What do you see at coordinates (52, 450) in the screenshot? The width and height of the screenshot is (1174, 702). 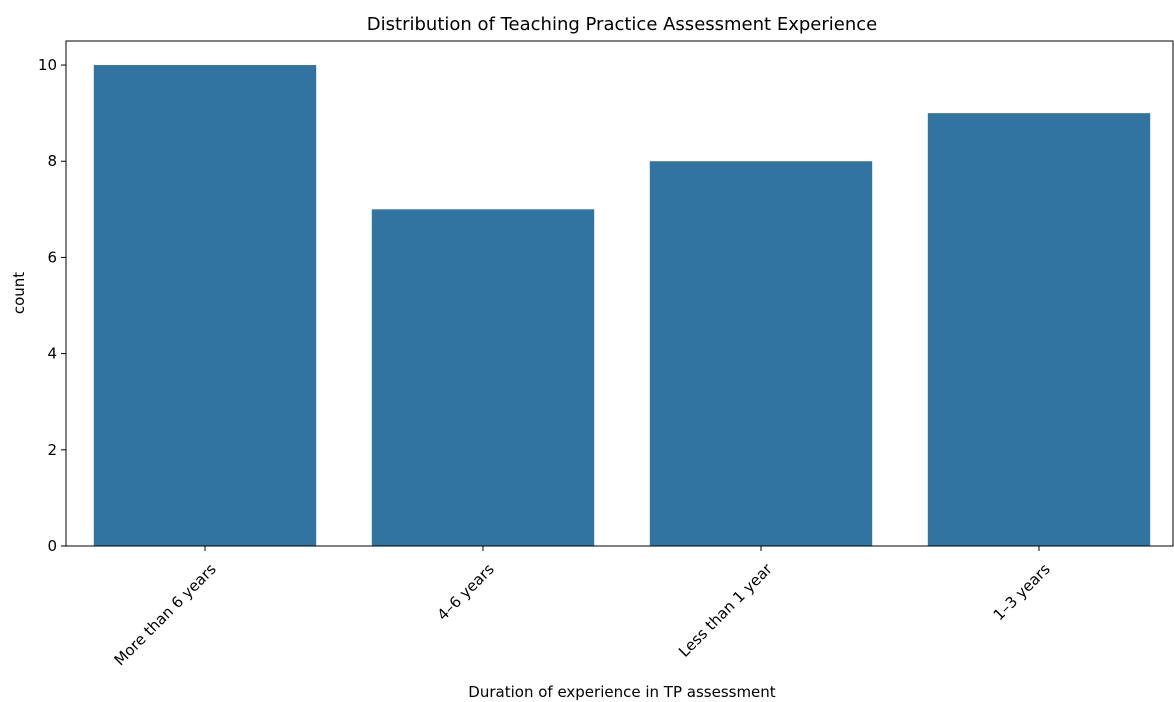 I see `y-tick-label: 2` at bounding box center [52, 450].